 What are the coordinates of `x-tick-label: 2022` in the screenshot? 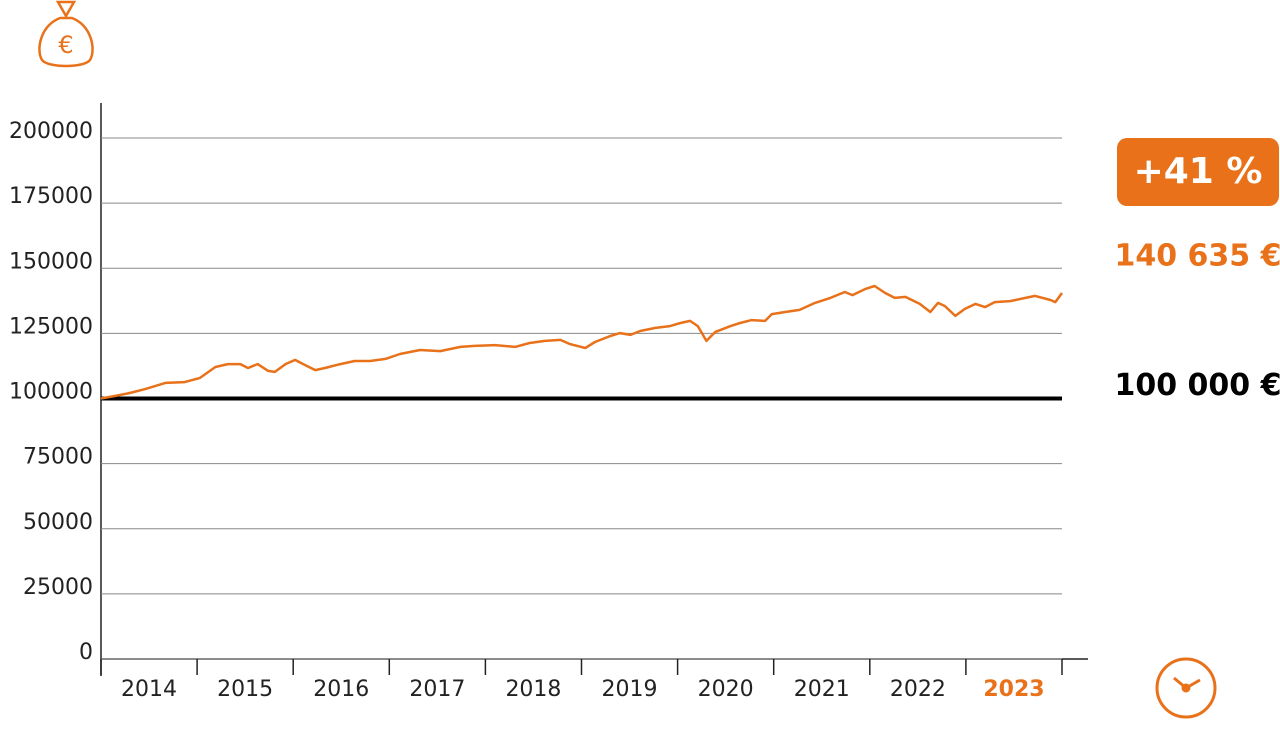 It's located at (918, 689).